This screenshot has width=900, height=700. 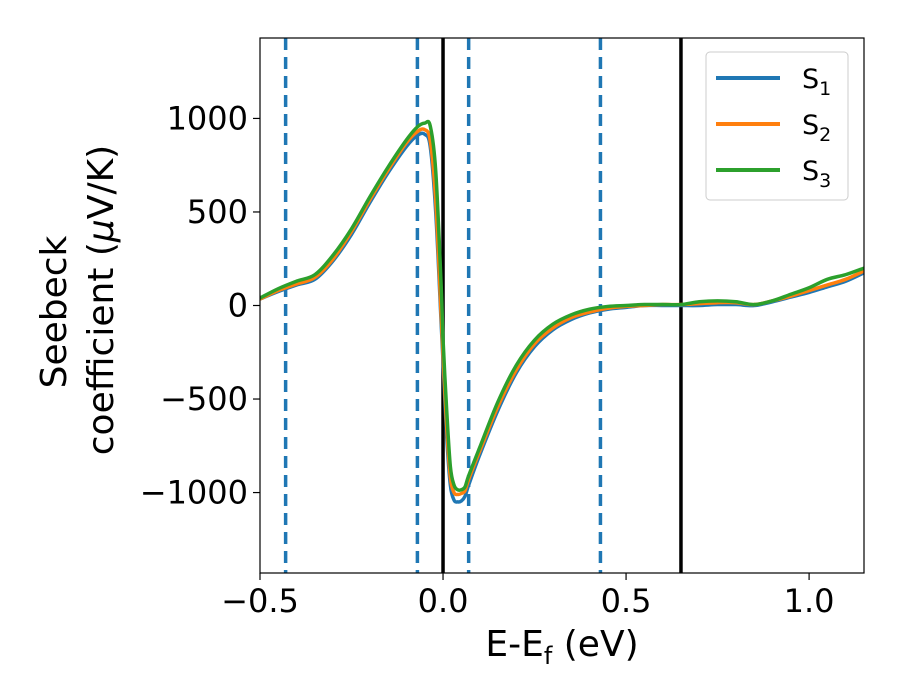 I want to click on legend: S1 S2 S3, so click(x=777, y=126).